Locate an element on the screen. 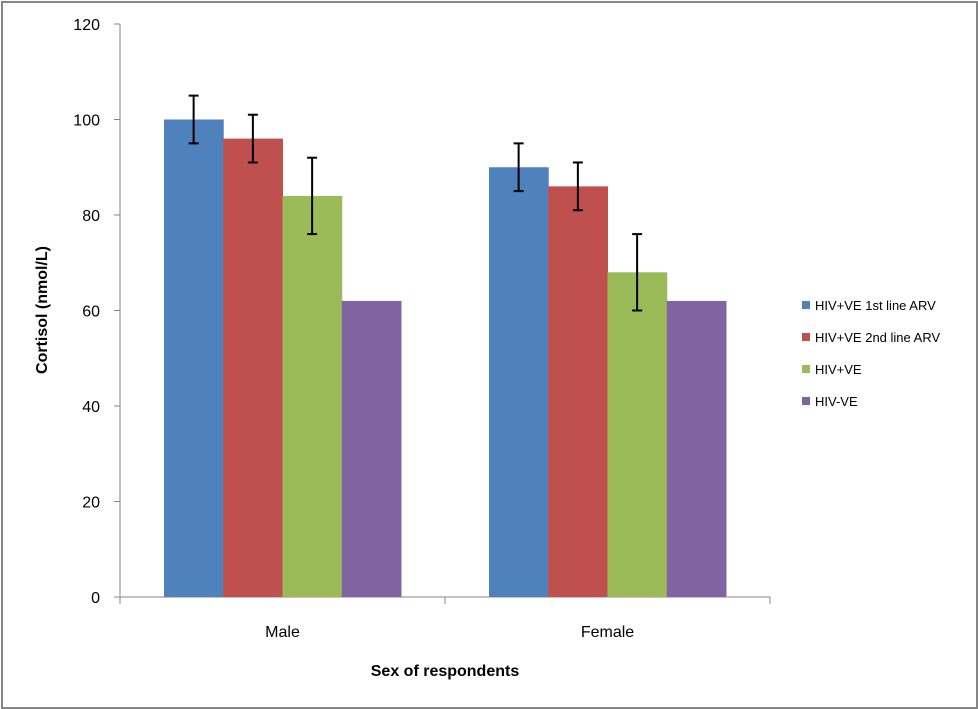  legend-item: HIV+VE 1st line ARV is located at coordinates (869, 305).